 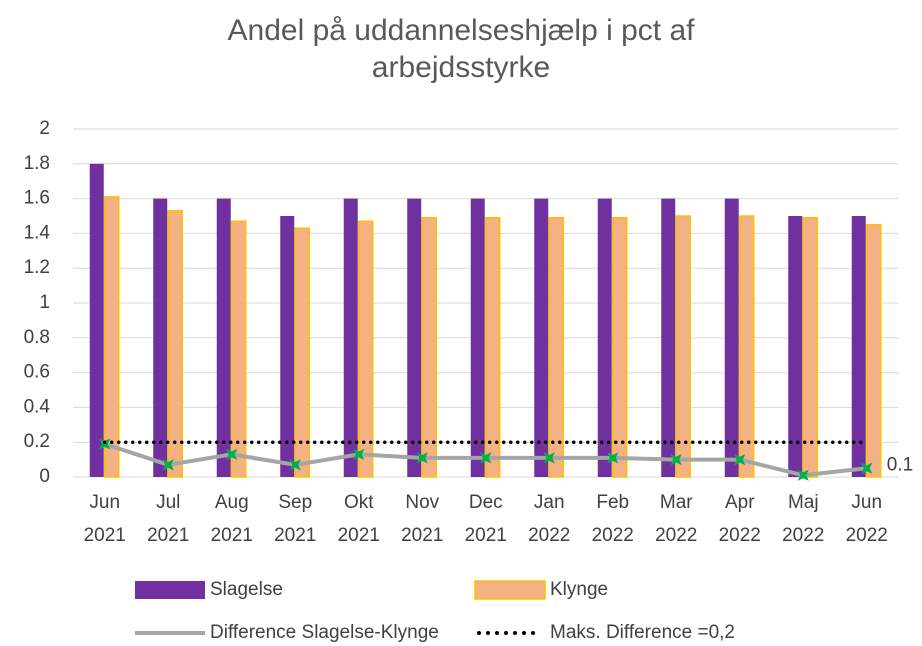 I want to click on legend-label: Difference Slagelse-Klynge, so click(x=324, y=632).